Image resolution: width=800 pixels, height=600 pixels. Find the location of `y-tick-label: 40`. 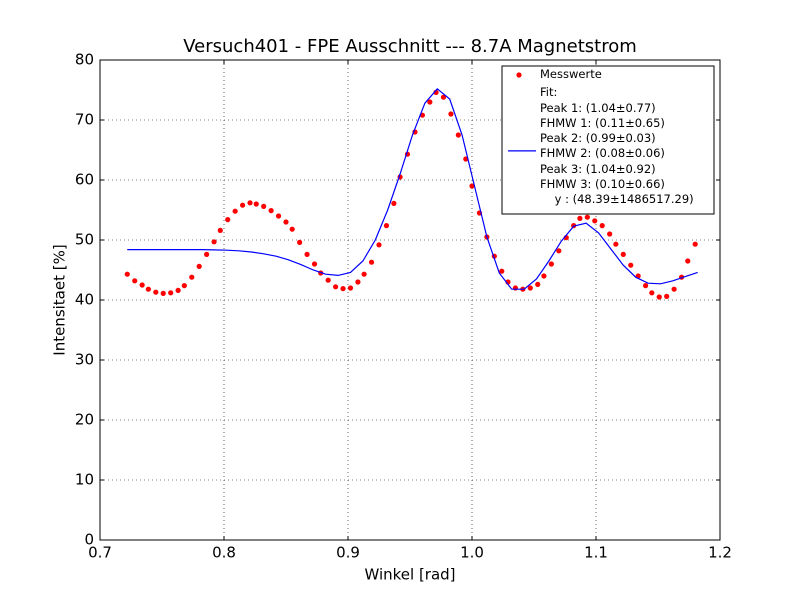

y-tick-label: 40 is located at coordinates (84, 300).